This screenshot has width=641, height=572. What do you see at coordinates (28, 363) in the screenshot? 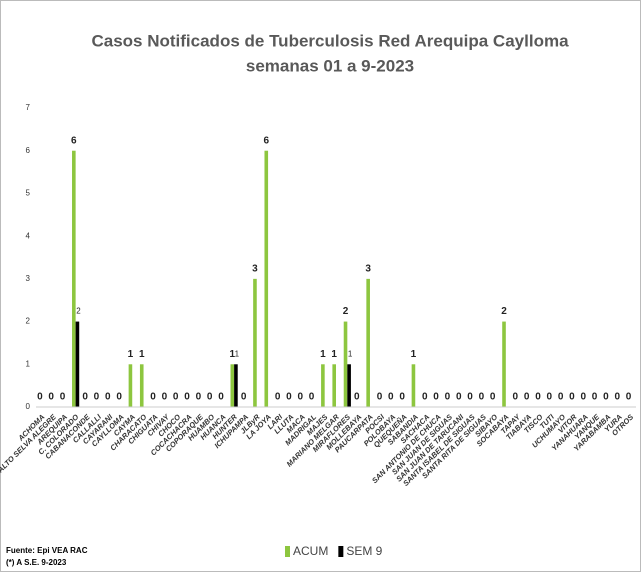
I see `y-tick-label: 1` at bounding box center [28, 363].